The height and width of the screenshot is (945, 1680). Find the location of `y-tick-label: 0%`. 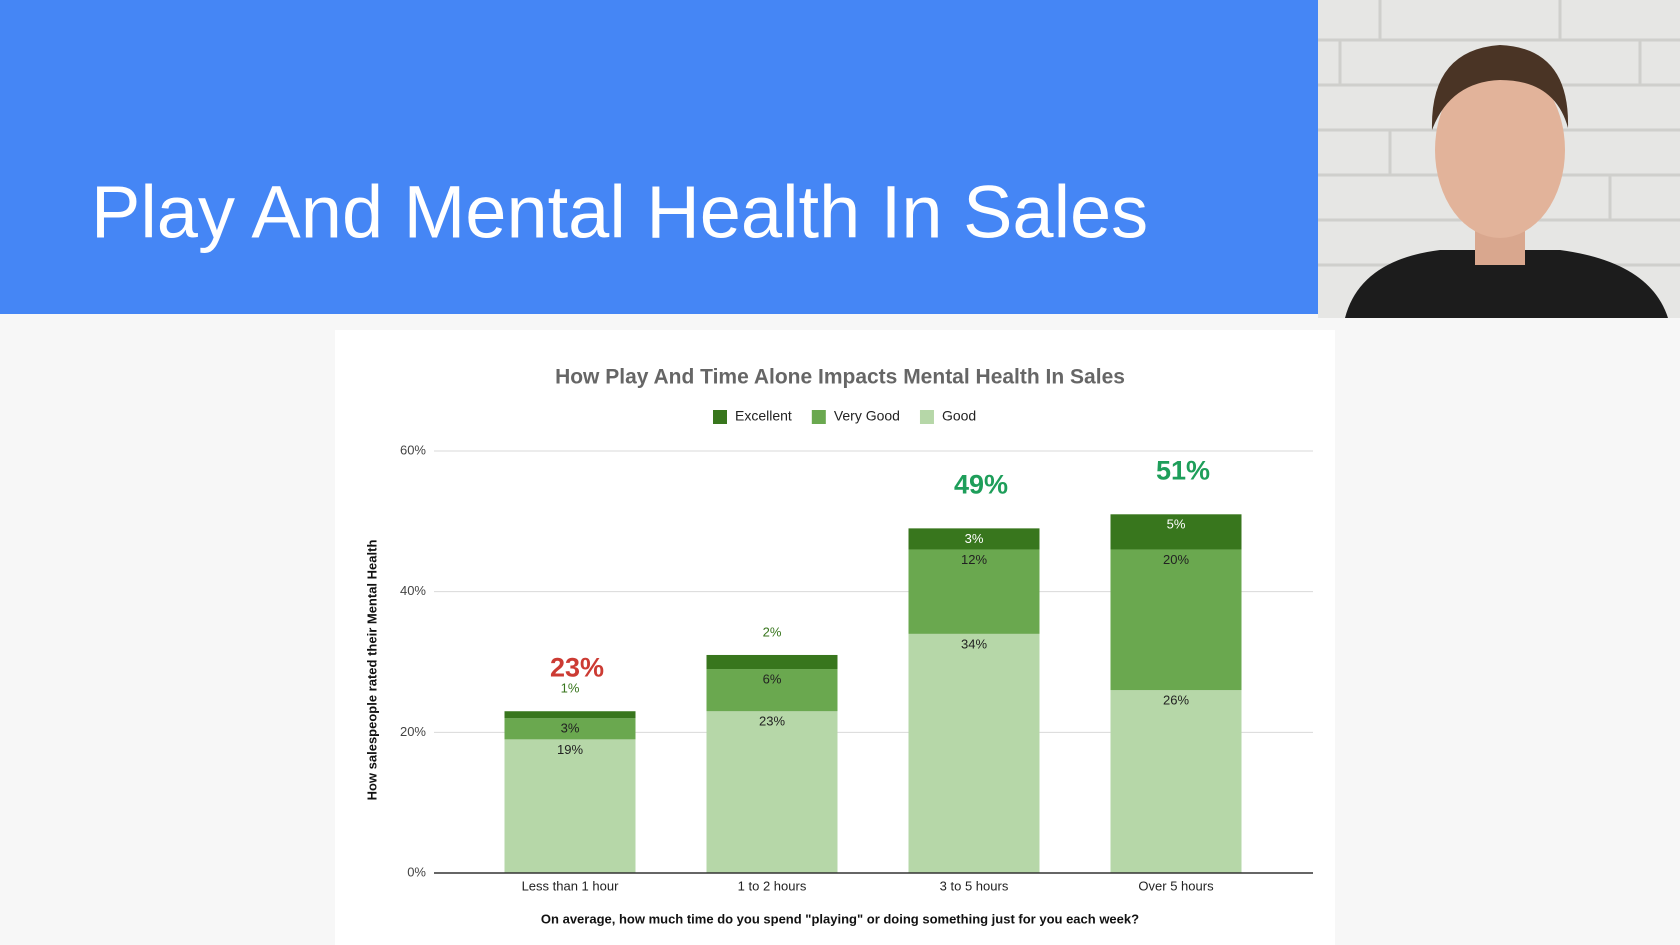

y-tick-label: 0% is located at coordinates (416, 871).